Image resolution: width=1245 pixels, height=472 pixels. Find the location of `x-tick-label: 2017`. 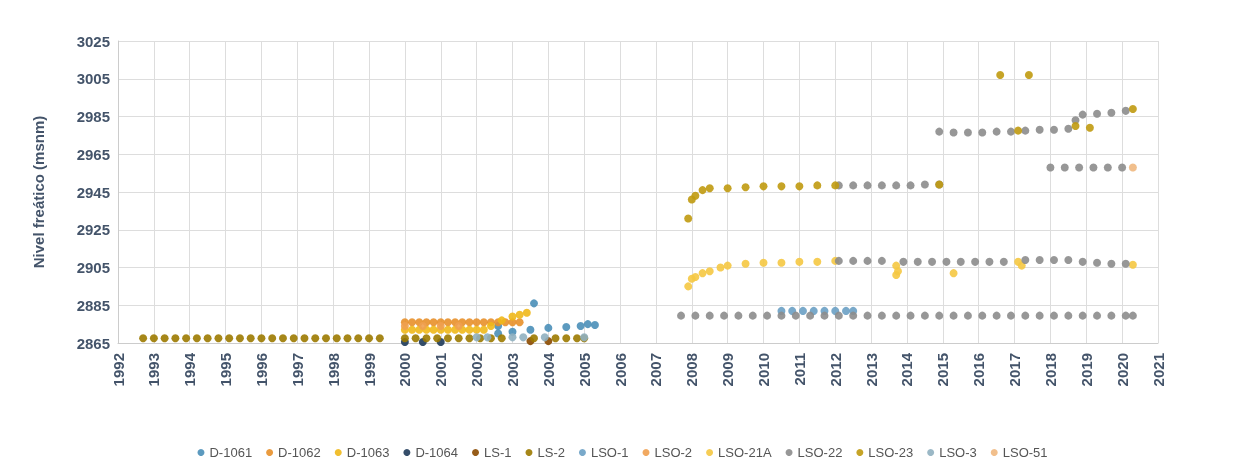

x-tick-label: 2017 is located at coordinates (1015, 370).